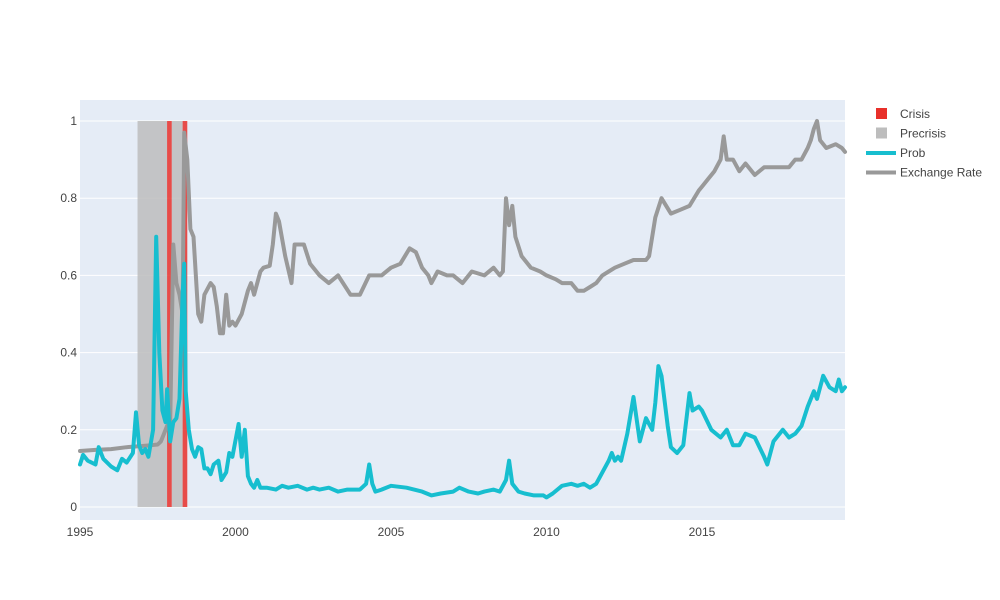 This screenshot has width=1000, height=600. Describe the element at coordinates (73, 121) in the screenshot. I see `y-tick-label: 1` at that location.